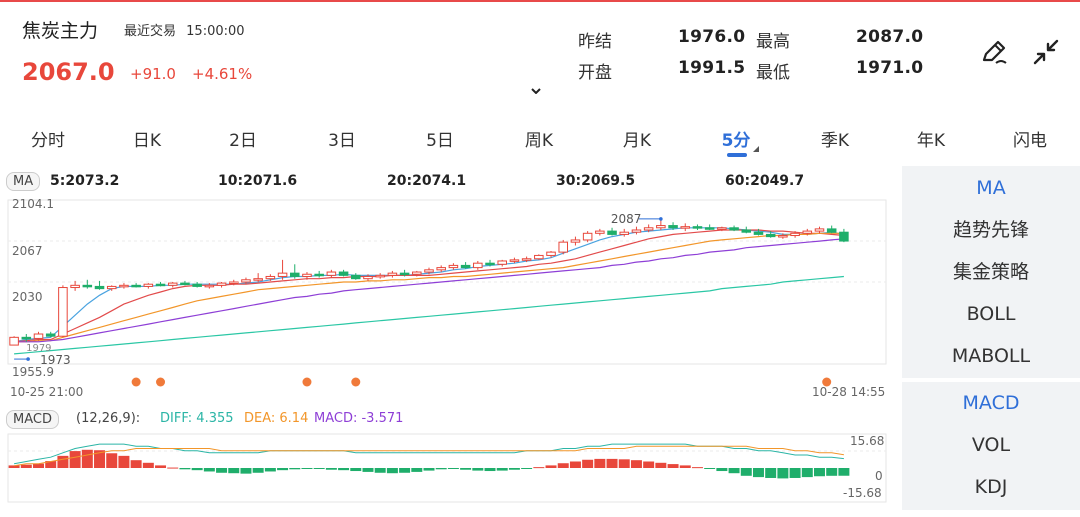  I want to click on stat-value-low: 1971.0, so click(890, 68).